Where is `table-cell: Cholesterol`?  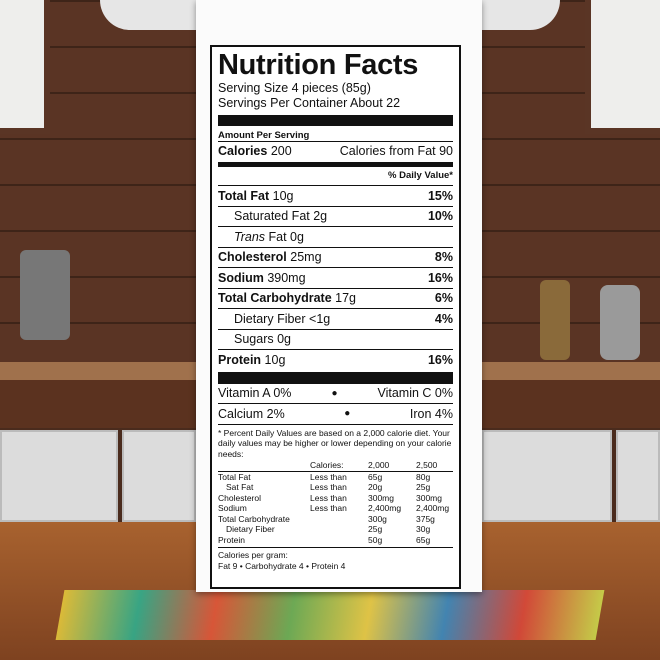 table-cell: Cholesterol is located at coordinates (239, 497).